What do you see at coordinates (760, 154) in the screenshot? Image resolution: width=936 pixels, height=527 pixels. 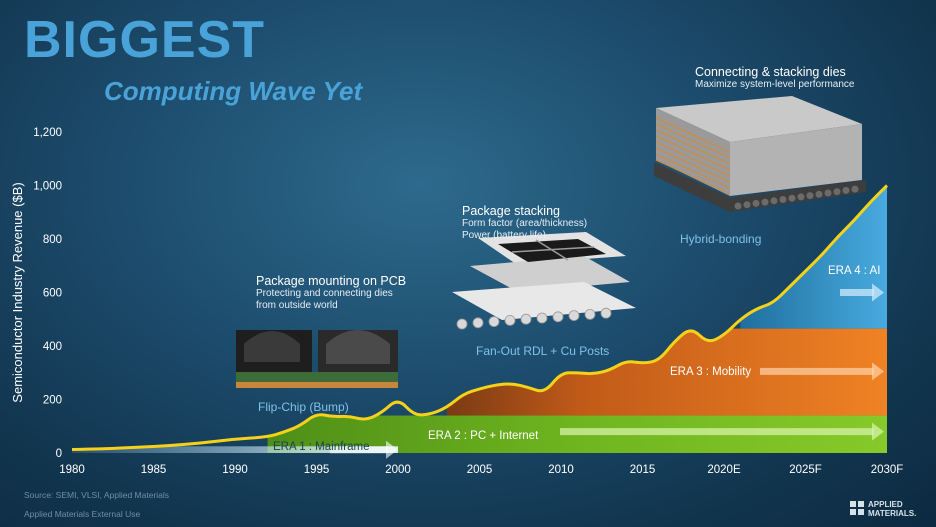 I see `hybrid-bonding-package-image` at bounding box center [760, 154].